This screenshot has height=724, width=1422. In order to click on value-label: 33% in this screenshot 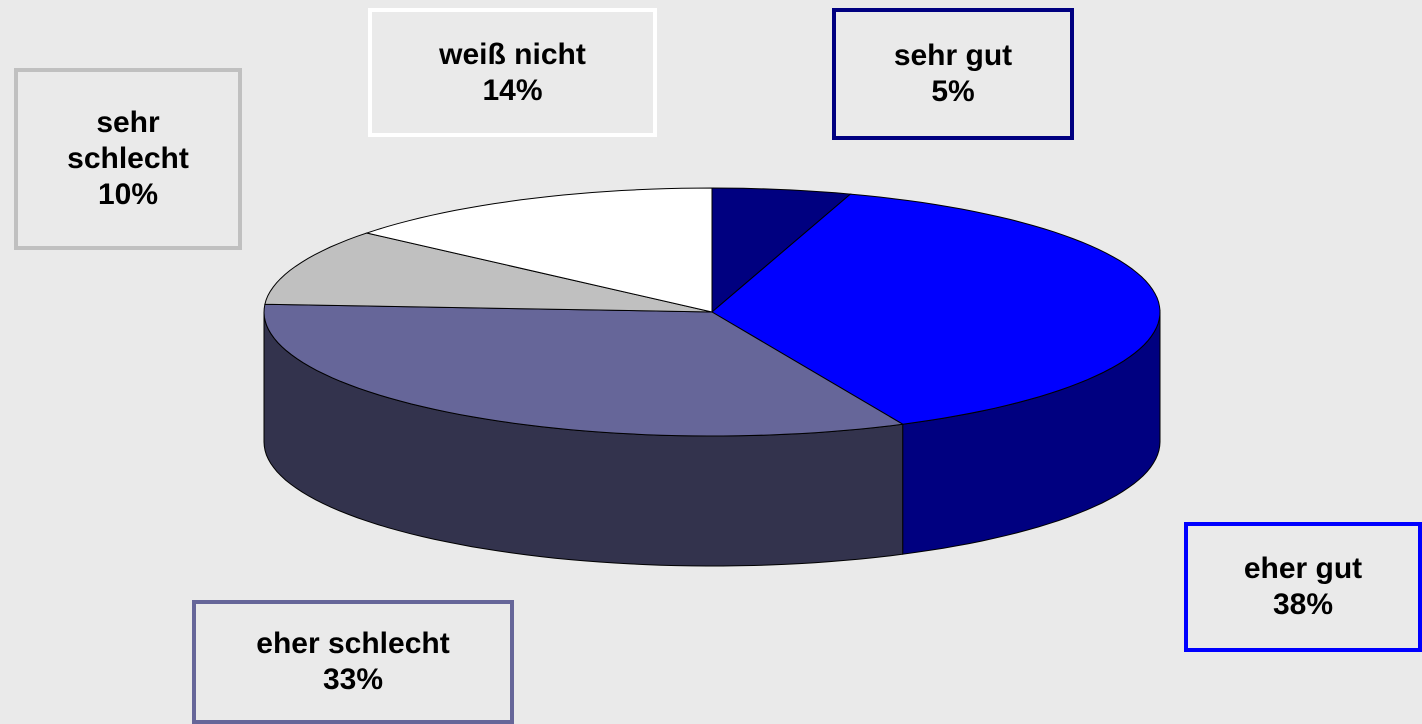, I will do `click(353, 679)`.